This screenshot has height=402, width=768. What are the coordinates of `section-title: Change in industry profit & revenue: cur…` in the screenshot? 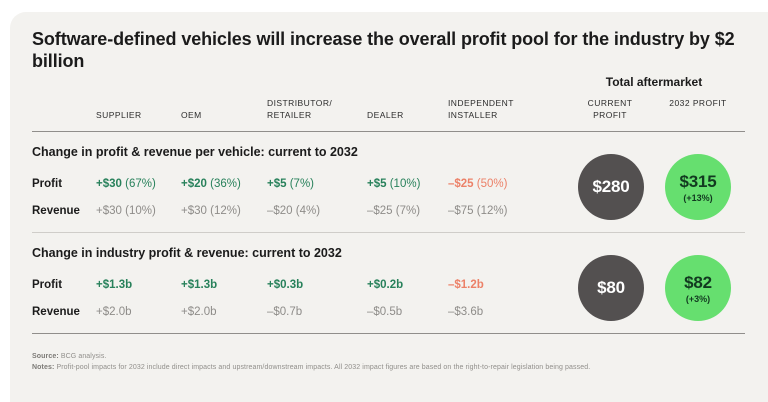 It's located at (187, 253).